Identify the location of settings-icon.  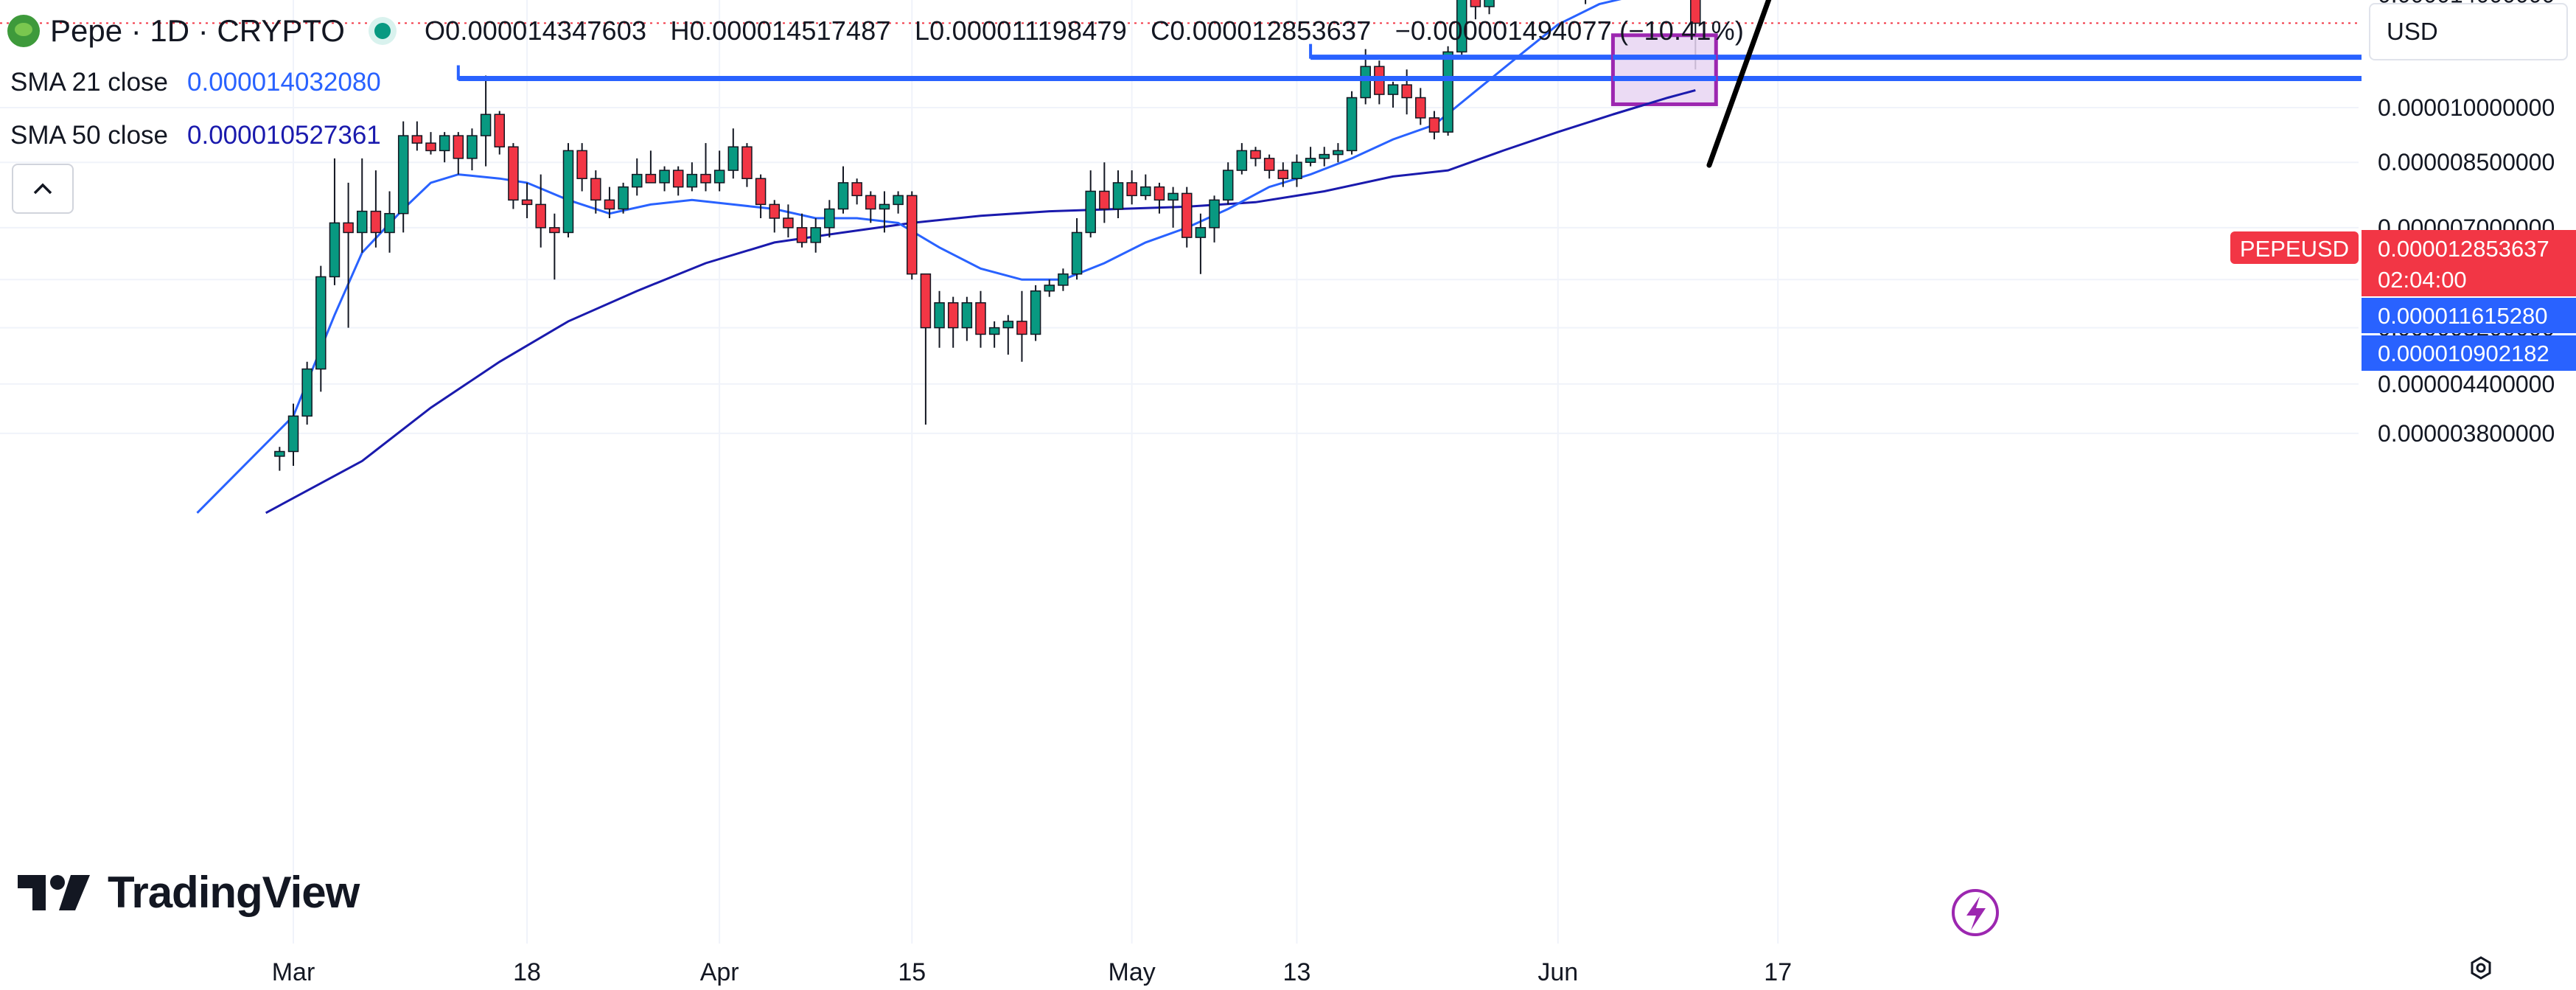
(2481, 968).